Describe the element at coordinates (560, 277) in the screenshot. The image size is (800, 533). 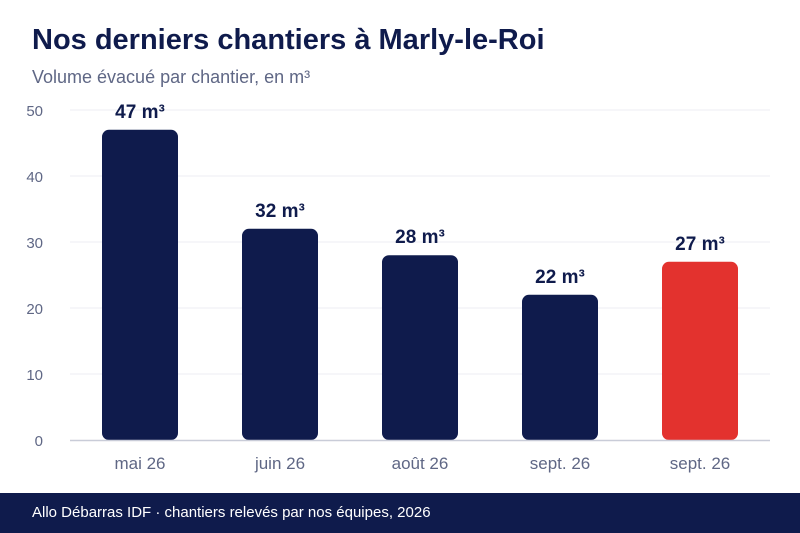
I see `bar-value-label: 22 m³` at that location.